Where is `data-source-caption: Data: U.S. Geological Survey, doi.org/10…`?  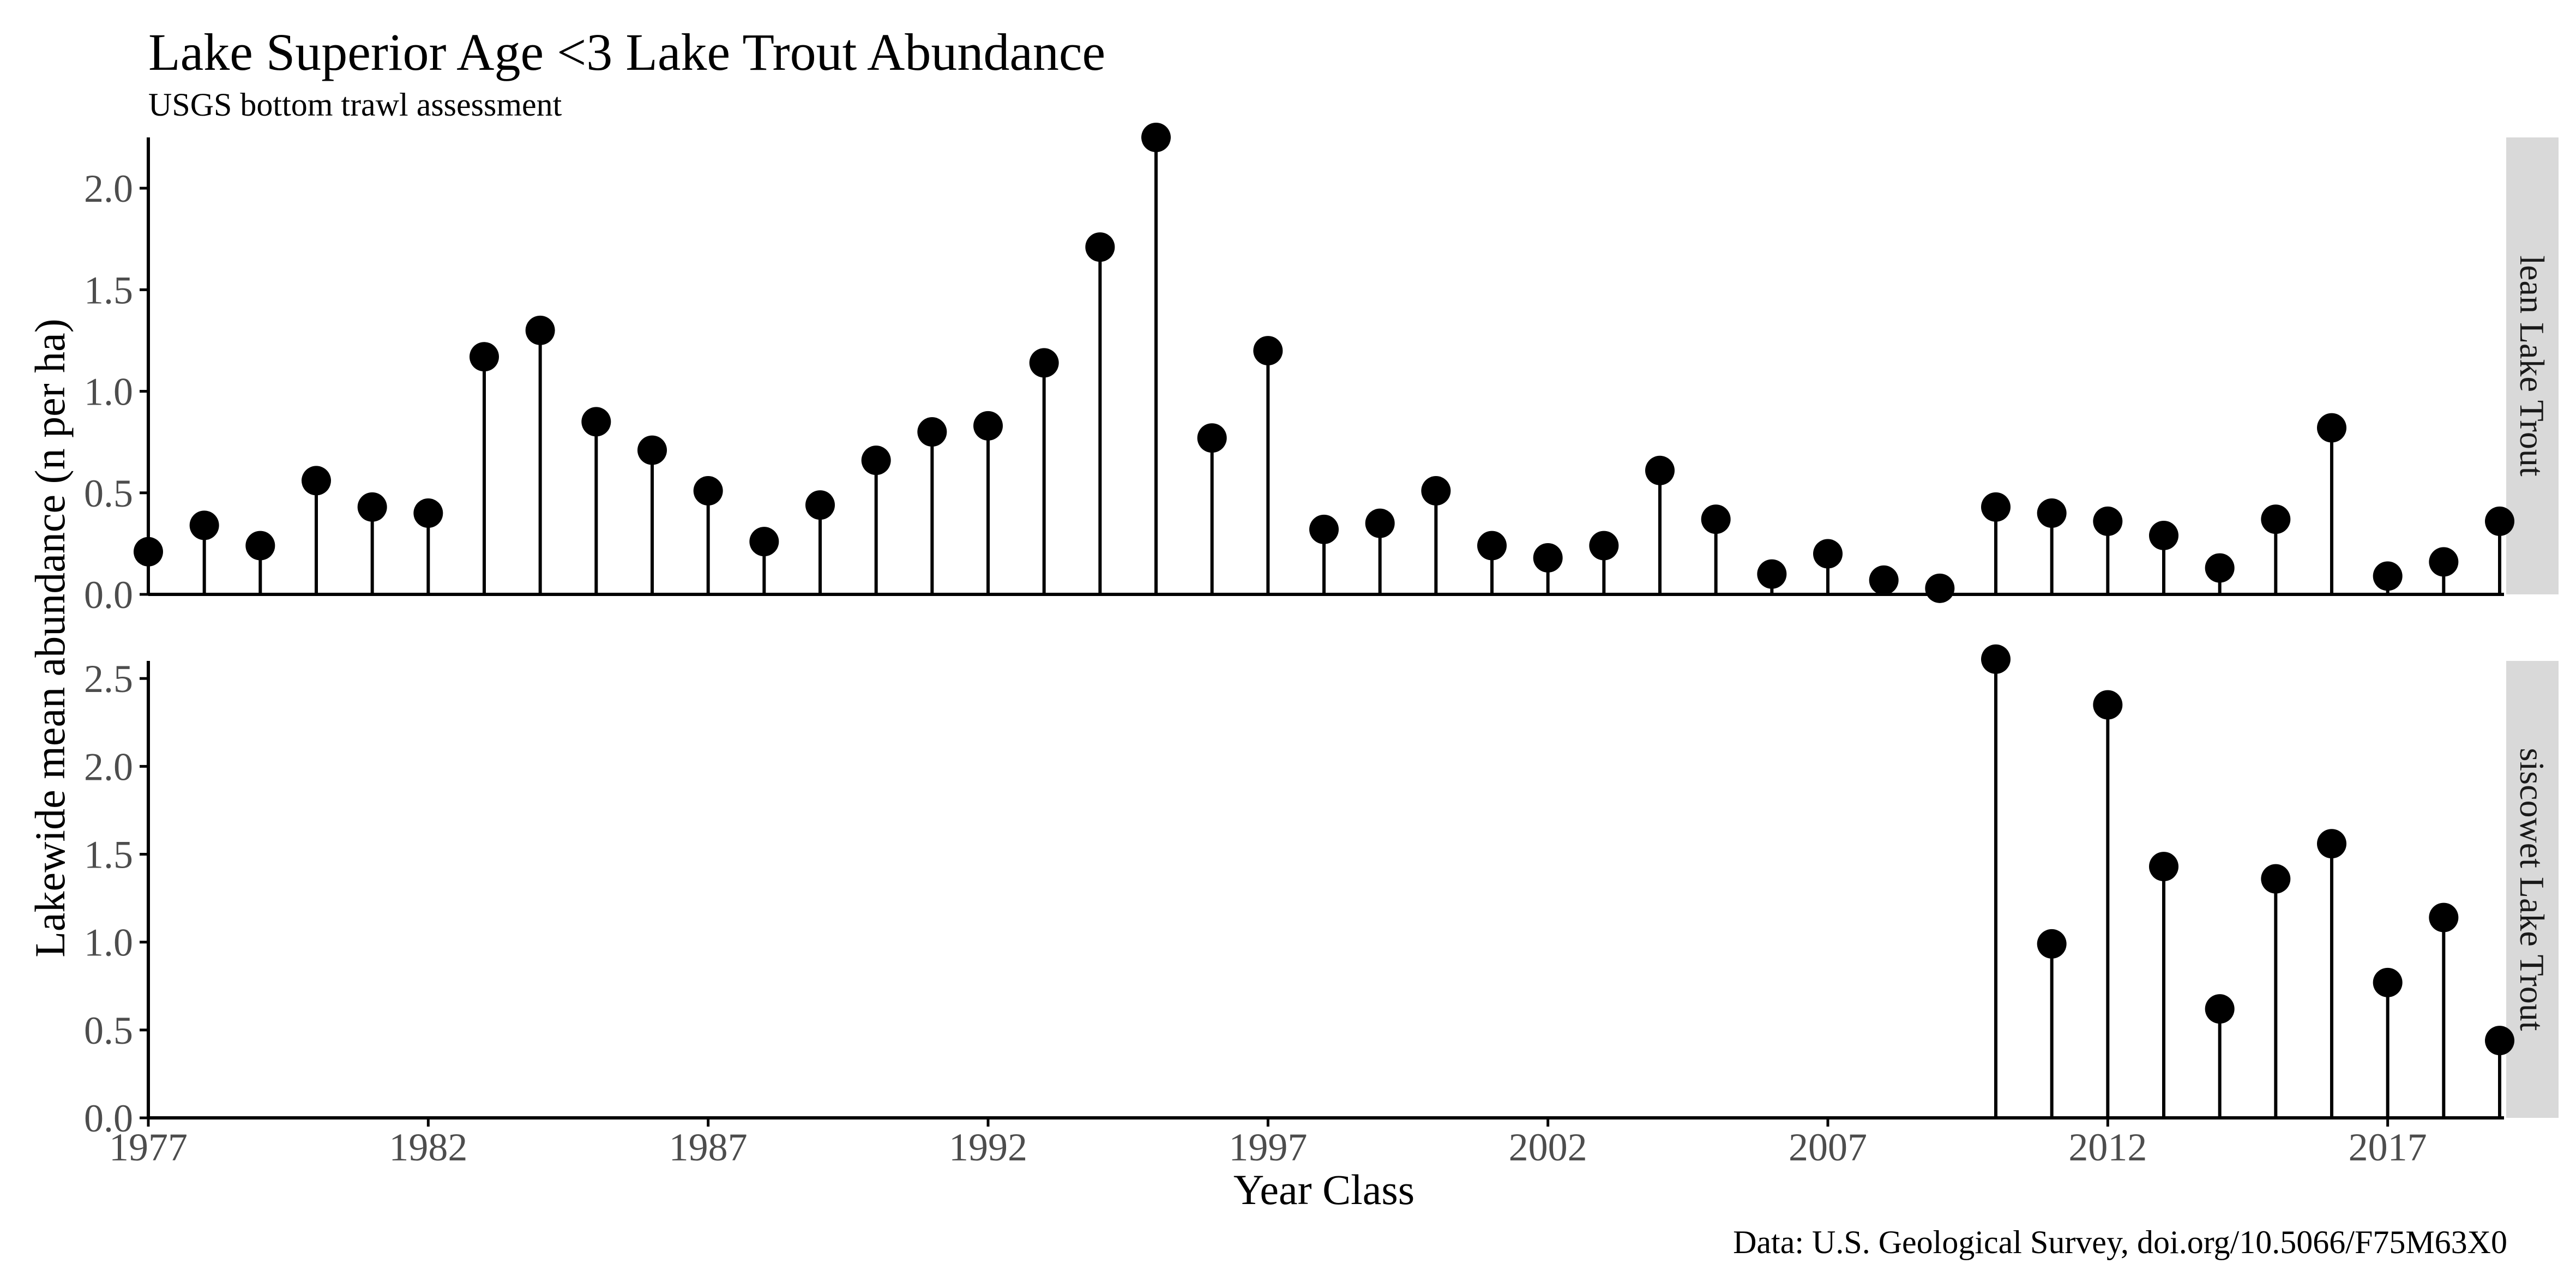
data-source-caption: Data: U.S. Geological Survey, doi.org/10… is located at coordinates (2120, 1242).